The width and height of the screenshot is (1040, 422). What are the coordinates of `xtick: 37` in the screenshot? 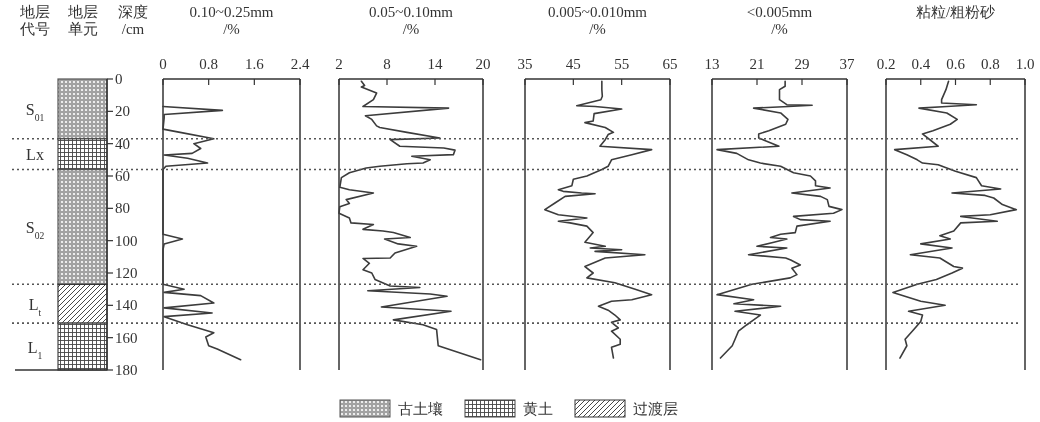 It's located at (847, 64).